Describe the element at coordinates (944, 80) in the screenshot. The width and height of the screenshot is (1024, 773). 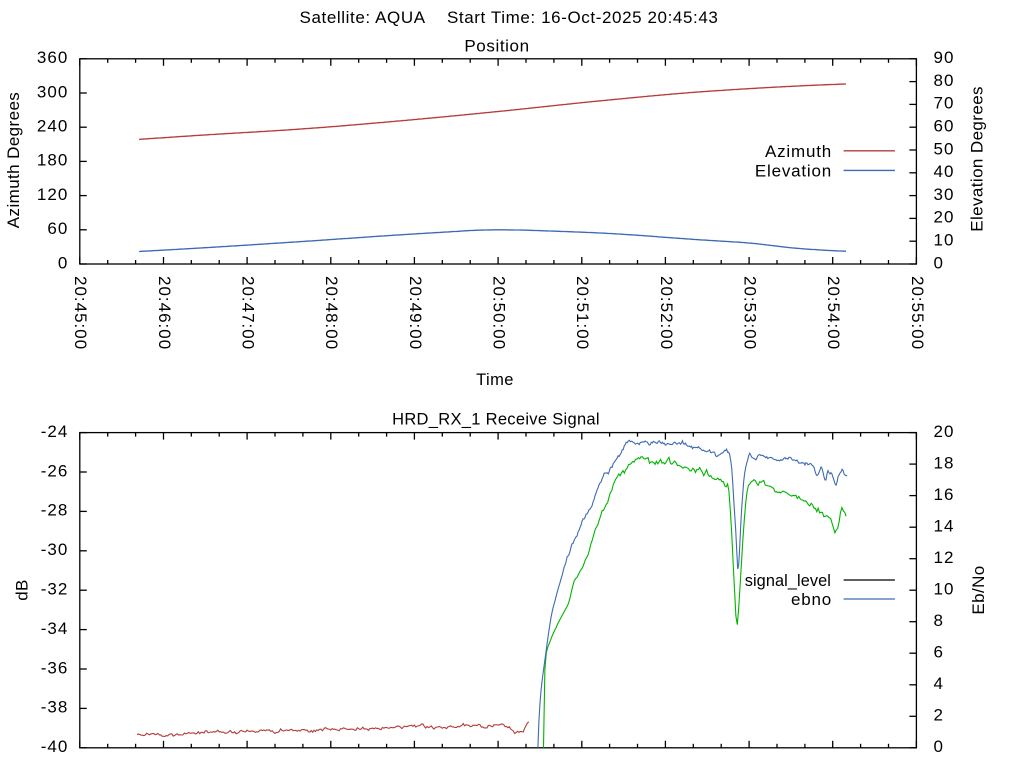
I see `svg-text: 80` at that location.